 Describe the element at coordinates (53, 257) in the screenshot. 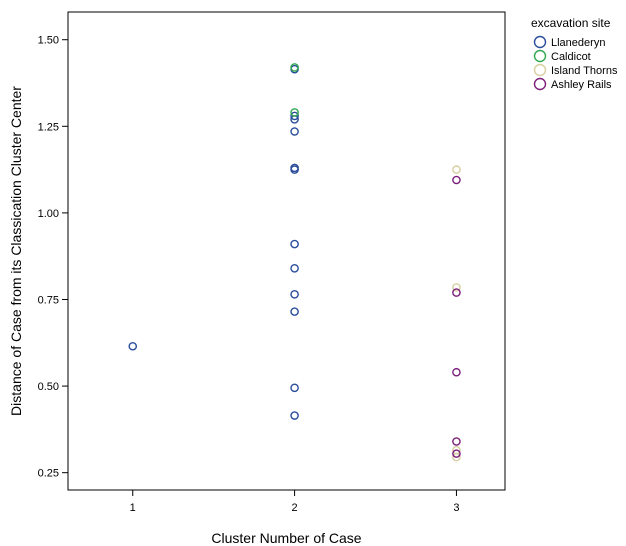

I see `y-axis: 0.25 0.50 0.75 1.00 1.25 1.50` at that location.